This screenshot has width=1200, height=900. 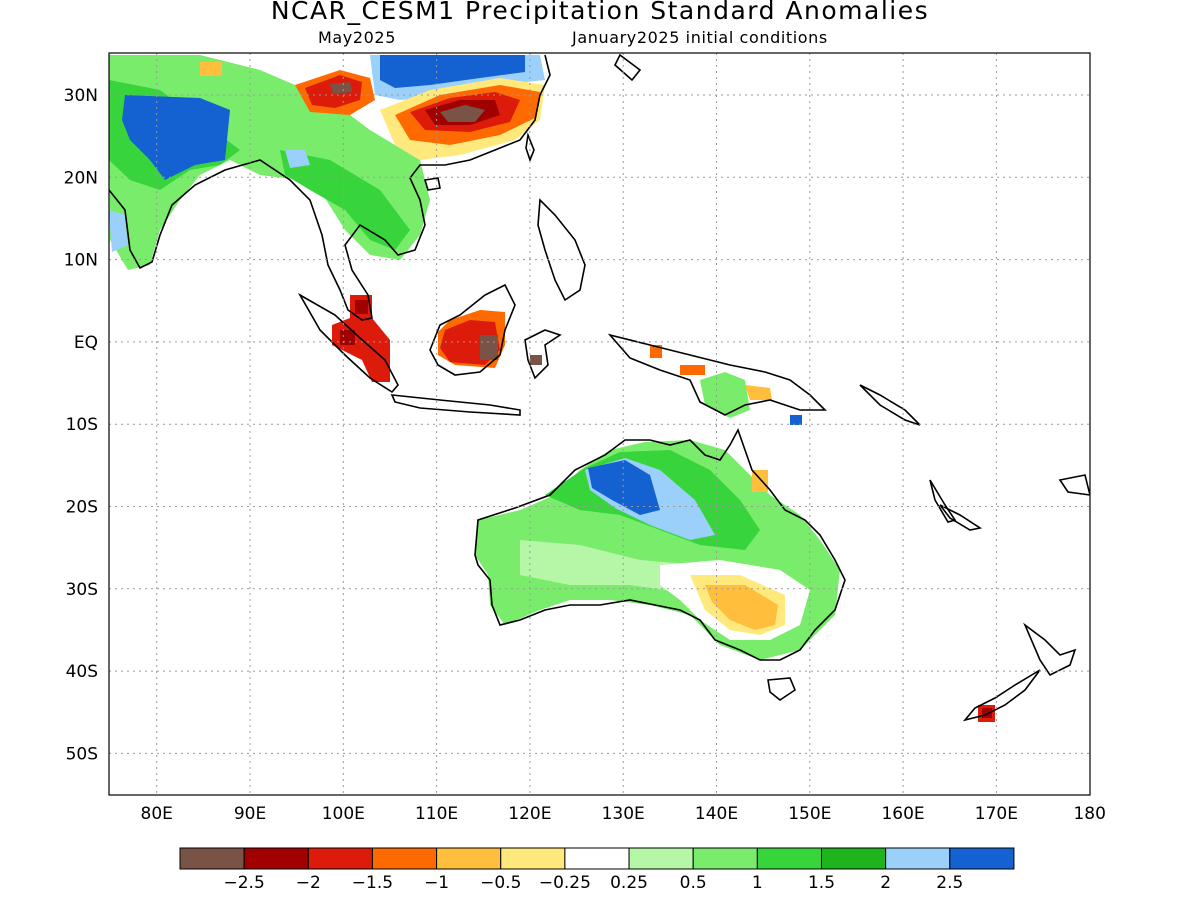 I want to click on coast-nz-south, so click(x=1001, y=695).